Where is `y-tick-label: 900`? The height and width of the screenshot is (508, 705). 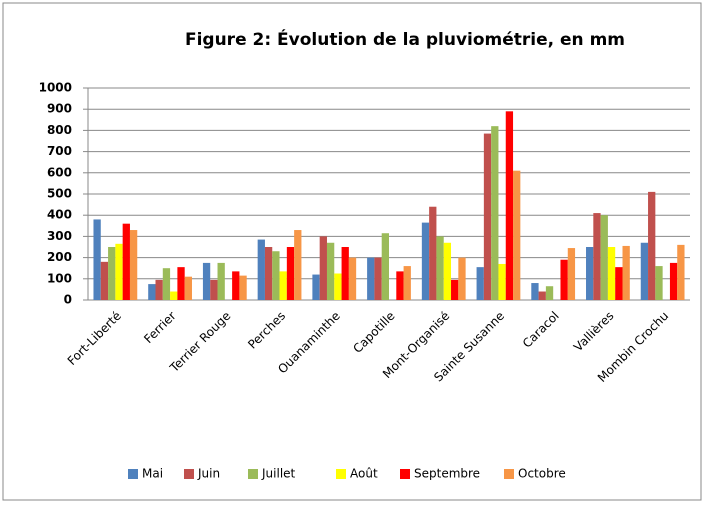
y-tick-label: 900 is located at coordinates (59, 109).